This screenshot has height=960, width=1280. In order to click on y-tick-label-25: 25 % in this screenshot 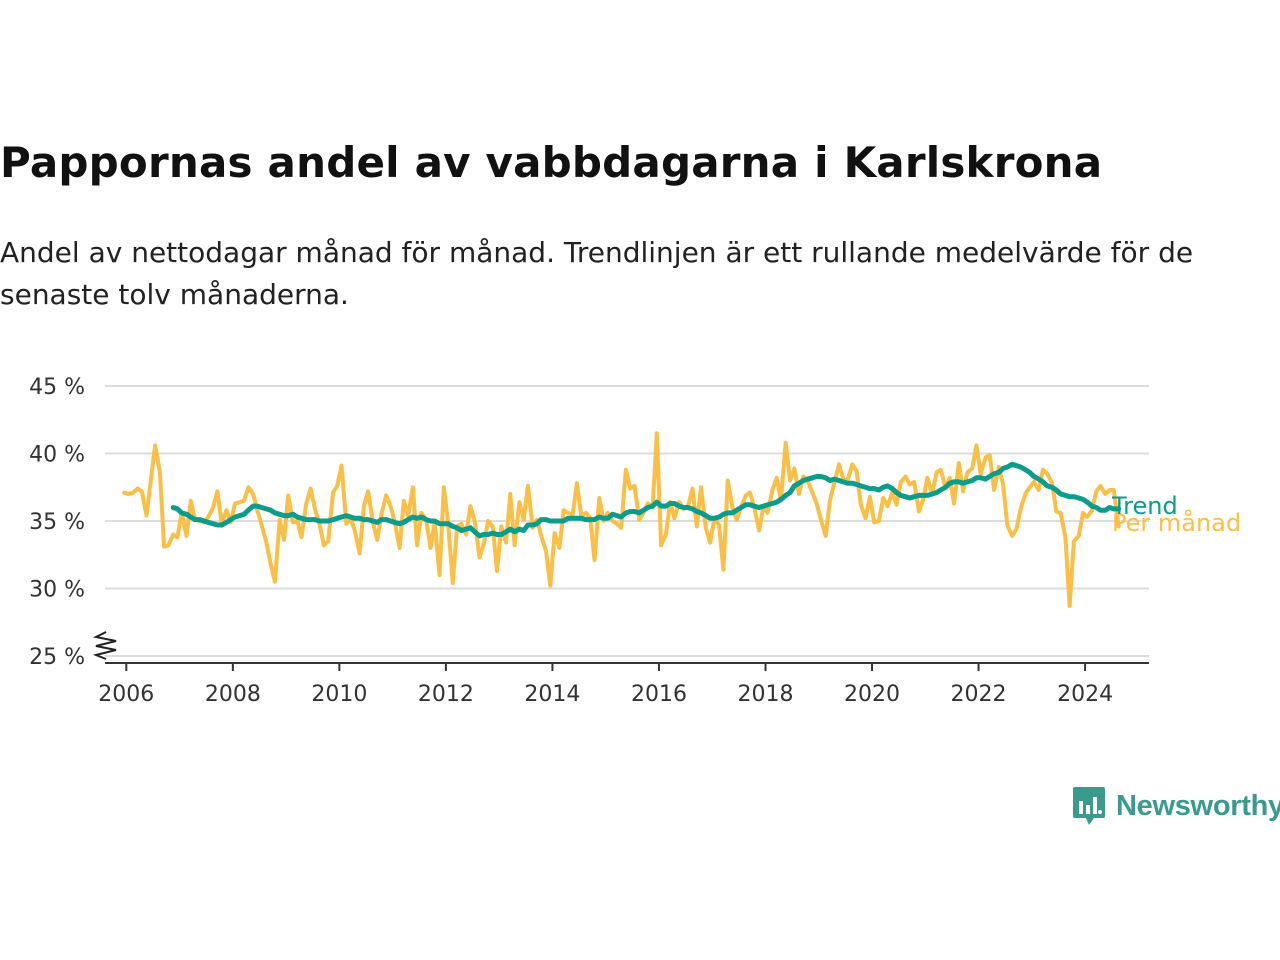, I will do `click(57, 657)`.